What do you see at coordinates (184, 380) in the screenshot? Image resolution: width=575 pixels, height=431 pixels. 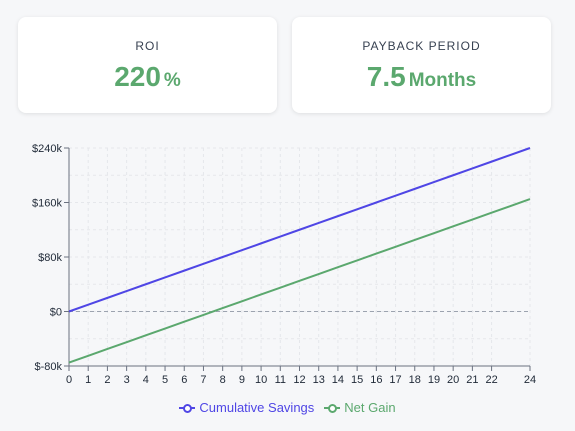 I see `x-tick-label: 6` at bounding box center [184, 380].